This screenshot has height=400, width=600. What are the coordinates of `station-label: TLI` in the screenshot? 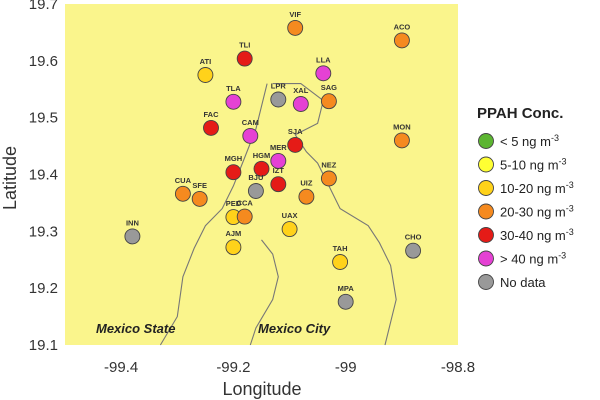 It's located at (244, 45).